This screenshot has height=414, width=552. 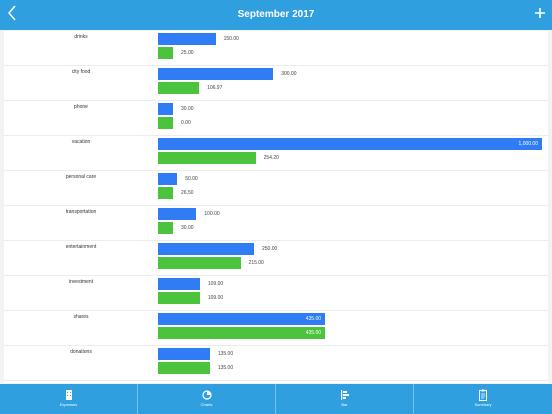 What do you see at coordinates (191, 179) in the screenshot?
I see `value-label: 50.00` at bounding box center [191, 179].